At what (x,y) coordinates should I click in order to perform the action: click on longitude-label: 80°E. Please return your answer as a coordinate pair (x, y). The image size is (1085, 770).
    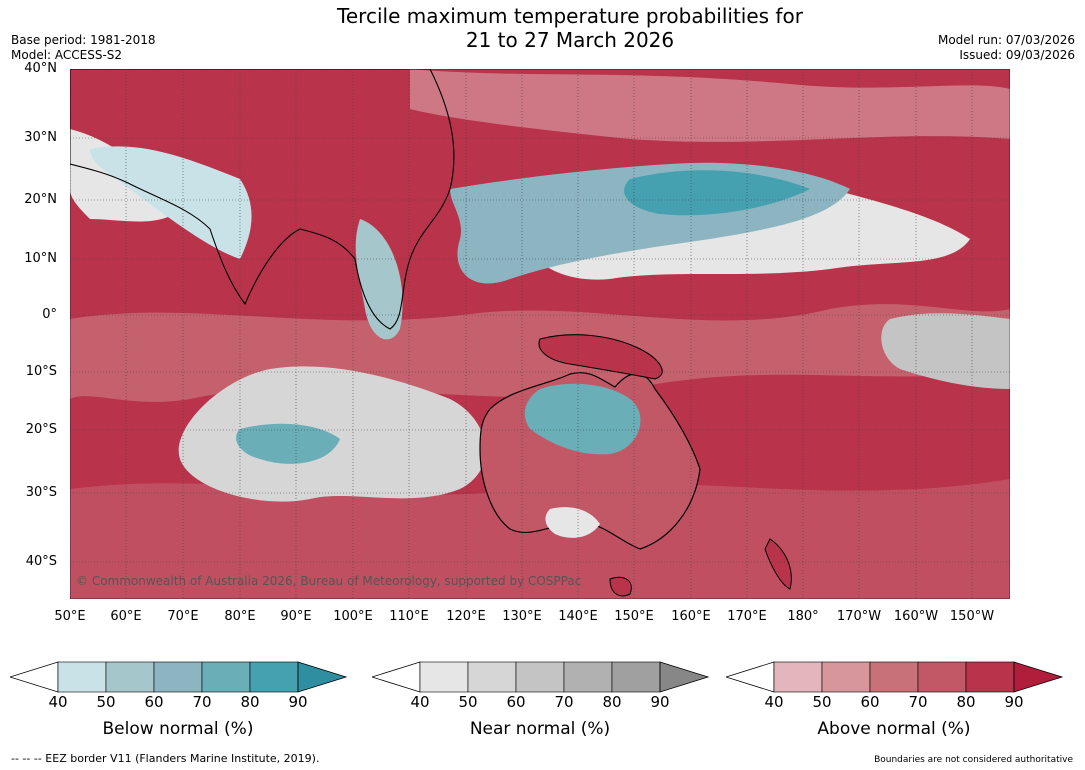
    Looking at the image, I should click on (240, 616).